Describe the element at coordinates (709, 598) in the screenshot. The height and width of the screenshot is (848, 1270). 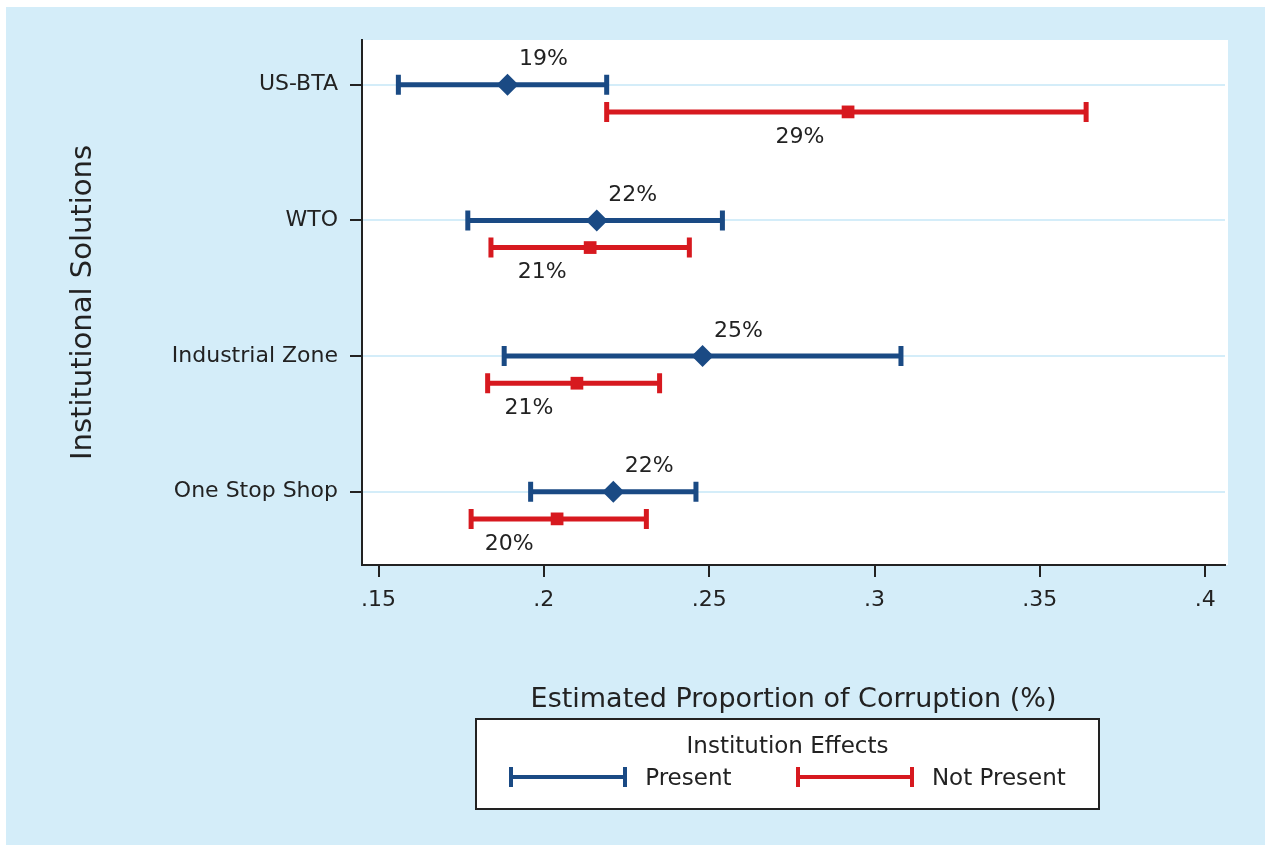
I see `x-tick-label: .25` at that location.